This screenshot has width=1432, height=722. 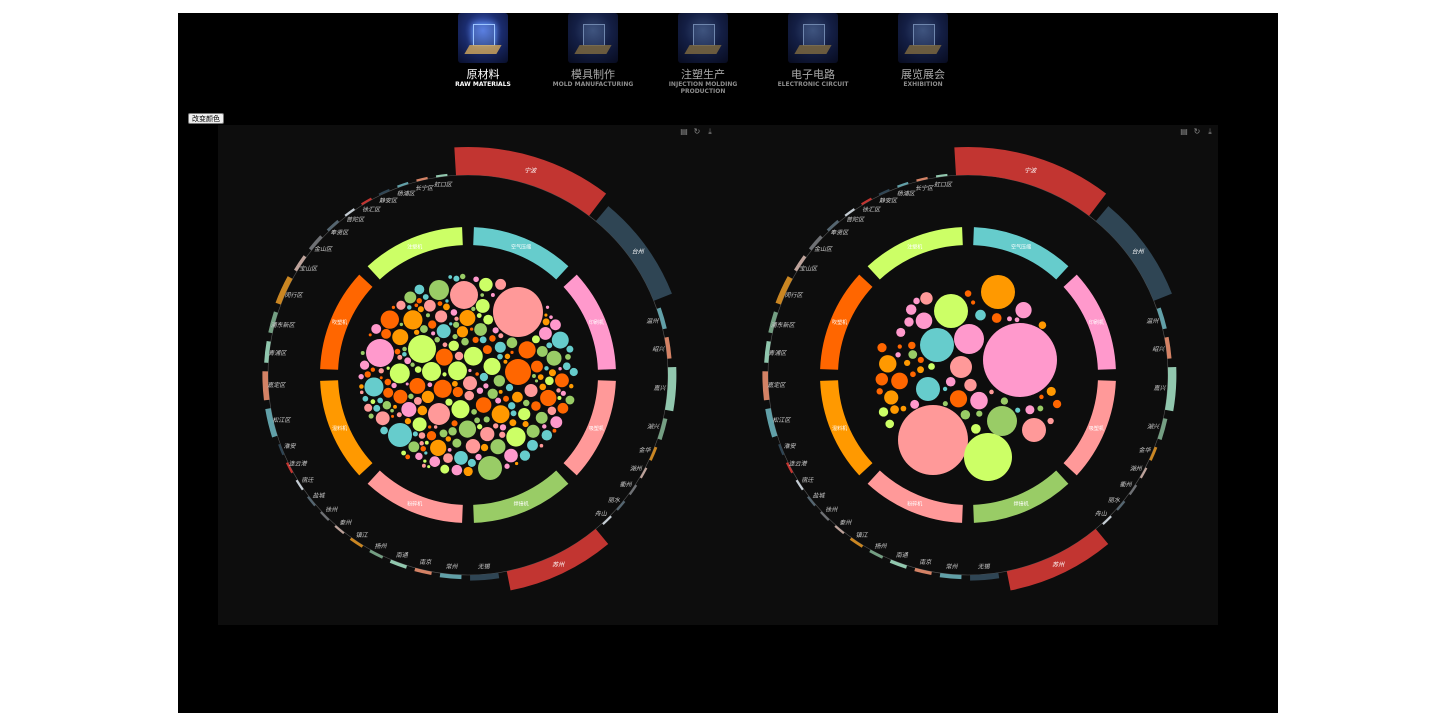 What do you see at coordinates (530, 181) in the screenshot?
I see `outer-segment-宁波` at bounding box center [530, 181].